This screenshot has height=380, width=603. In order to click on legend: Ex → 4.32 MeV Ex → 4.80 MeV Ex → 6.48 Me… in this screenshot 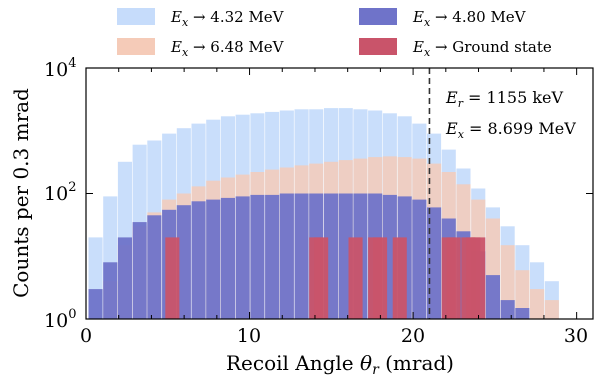, I will do `click(334, 33)`.